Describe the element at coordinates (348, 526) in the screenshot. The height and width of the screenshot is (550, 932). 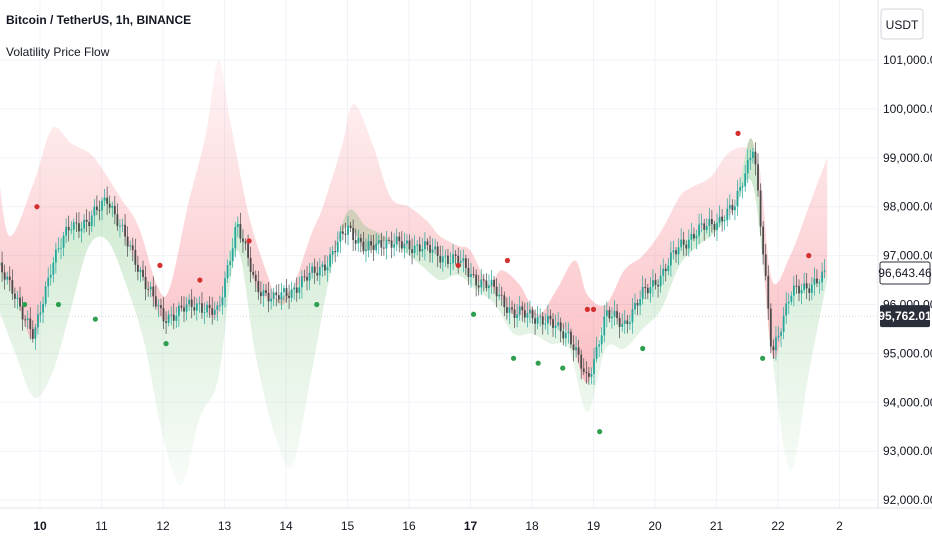
I see `time-tick-label: 15` at that location.